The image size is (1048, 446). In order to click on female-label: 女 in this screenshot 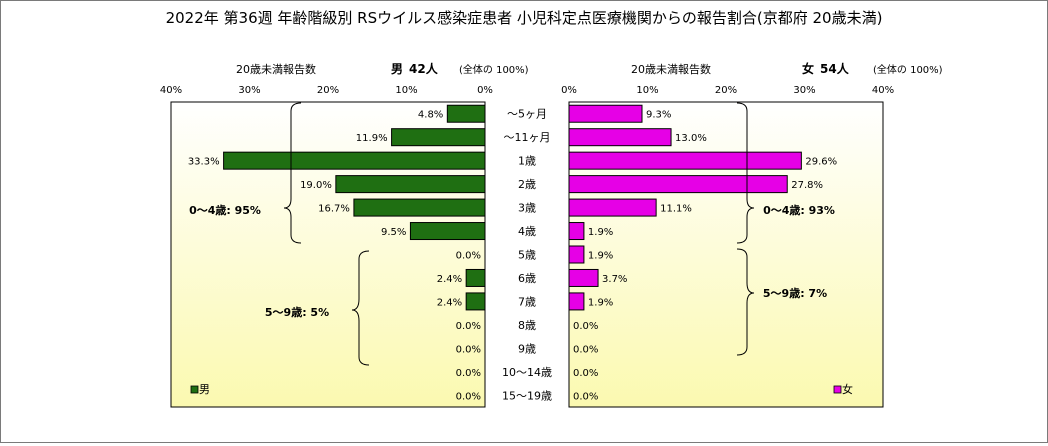, I will do `click(808, 68)`.